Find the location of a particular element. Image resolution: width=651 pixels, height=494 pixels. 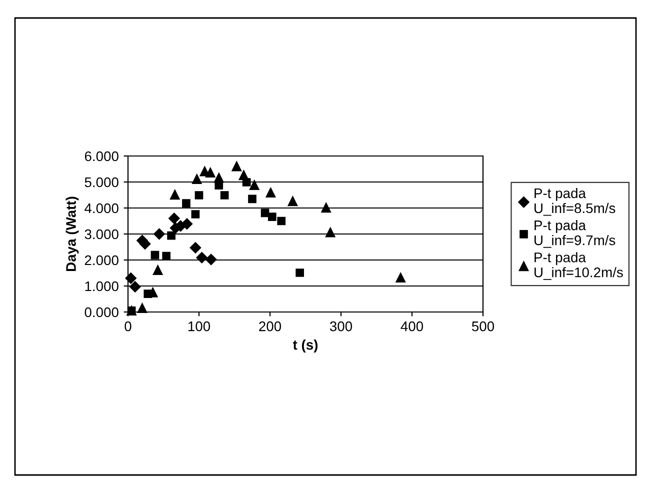

y-tick-label: 0.000 is located at coordinates (101, 312).